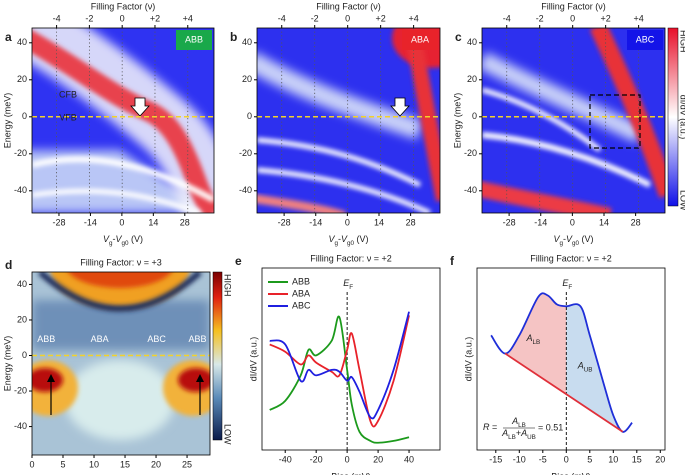 Image resolution: width=685 pixels, height=475 pixels. I want to click on label-part: F, so click(351, 287).